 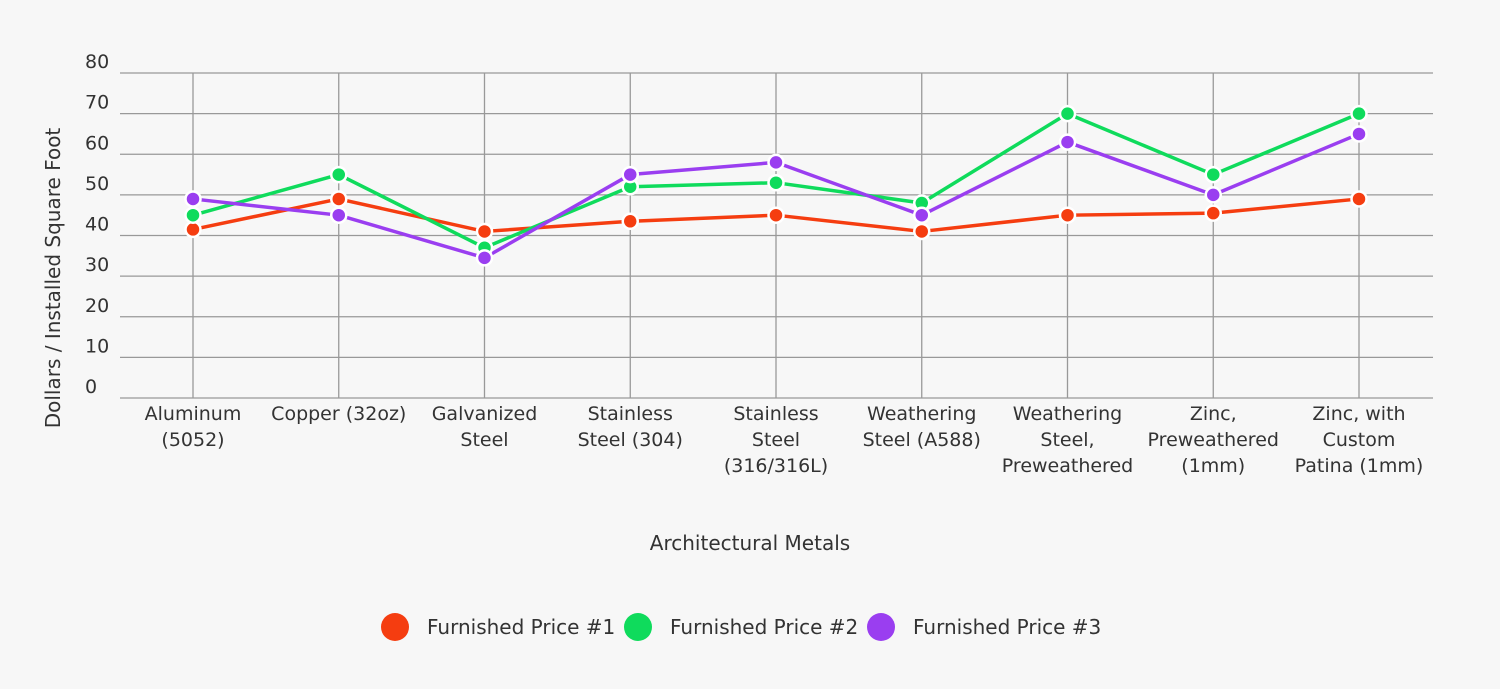 I want to click on x-tick-label-line: (5052), so click(x=192, y=440).